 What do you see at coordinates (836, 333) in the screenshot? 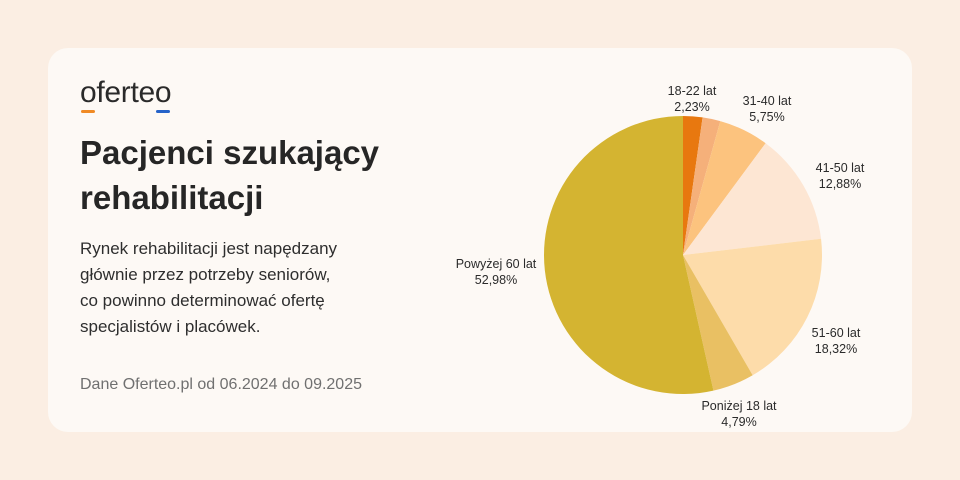
I see `slice-label: 51-60 lat` at bounding box center [836, 333].